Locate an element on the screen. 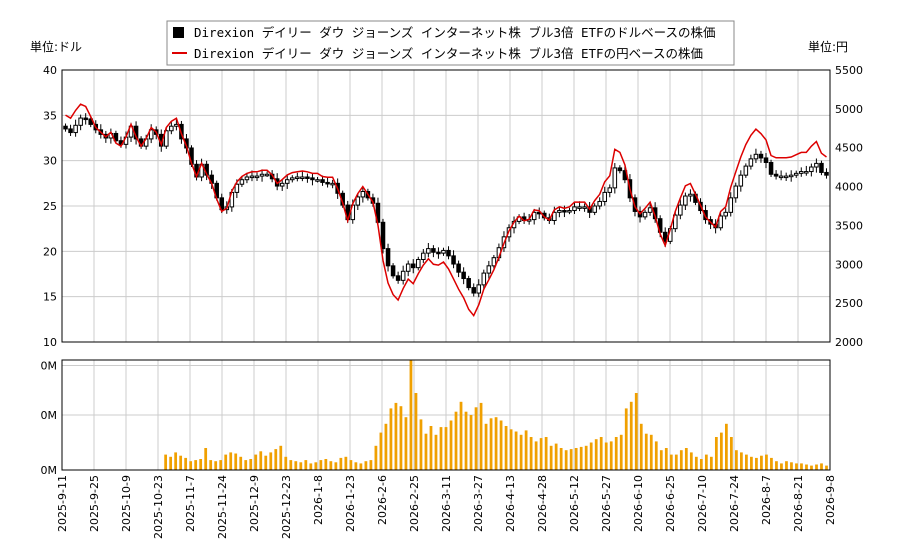 Image resolution: width=900 pixels, height=554 pixels. left-tick-label: 35 is located at coordinates (50, 115).